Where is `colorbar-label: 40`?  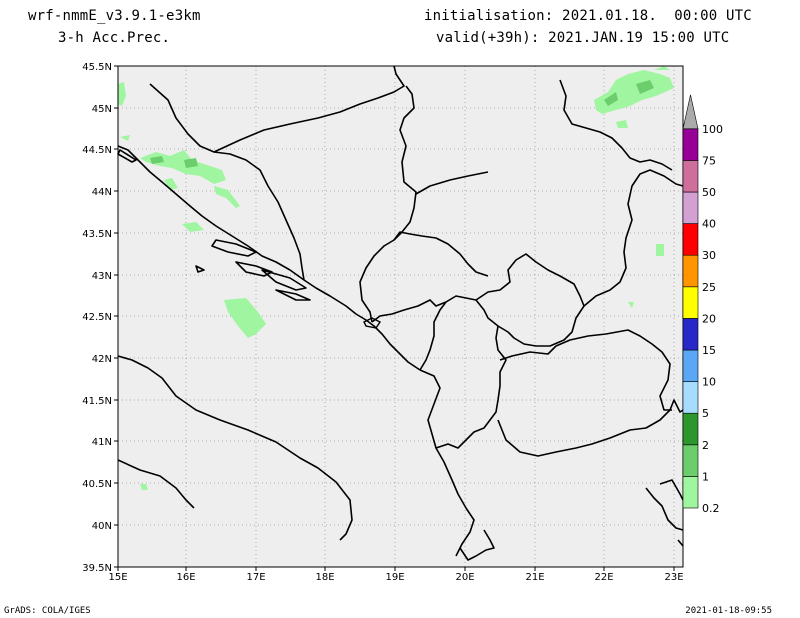 colorbar-label: 40 is located at coordinates (709, 224).